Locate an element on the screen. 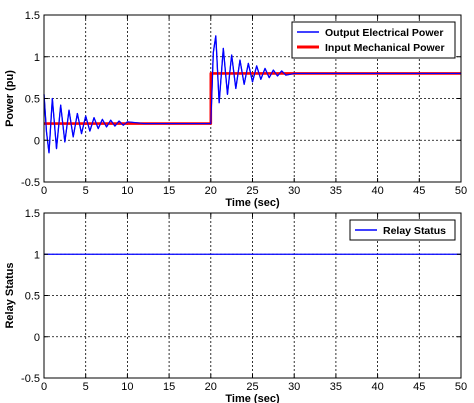 This screenshot has width=474, height=403. y-axis-label: Power (pu) is located at coordinates (10, 98).